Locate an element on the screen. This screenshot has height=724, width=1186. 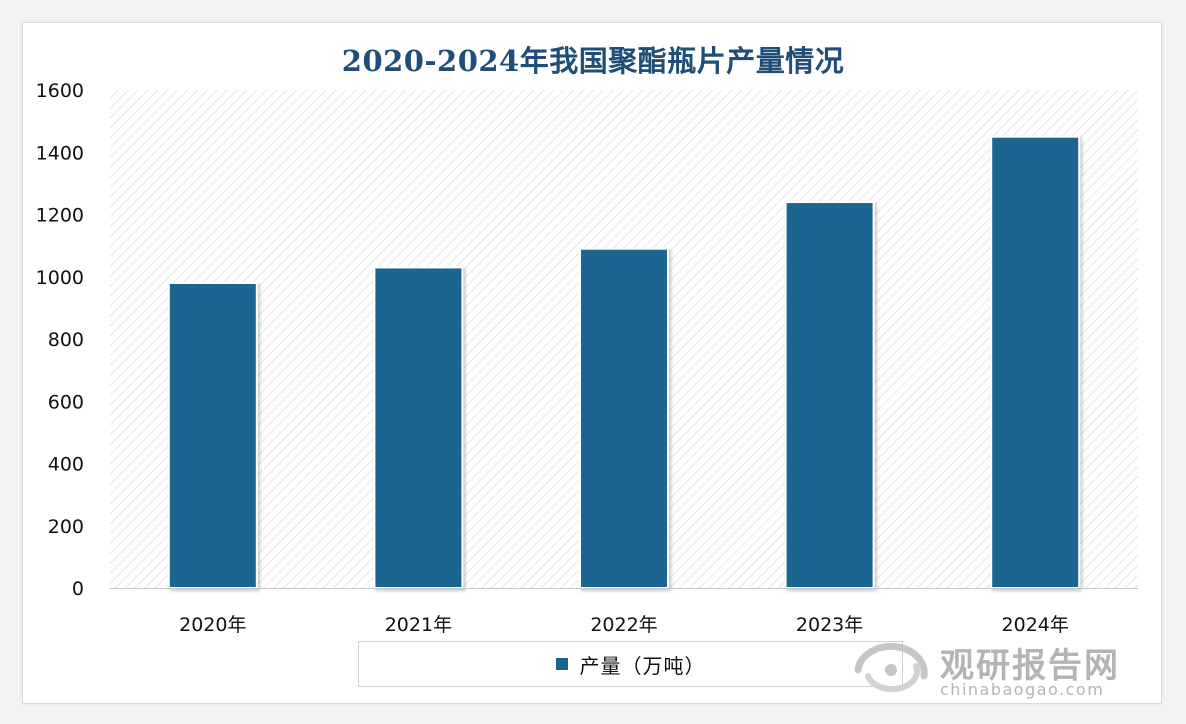
x-tick-label: 2021年 is located at coordinates (418, 625).